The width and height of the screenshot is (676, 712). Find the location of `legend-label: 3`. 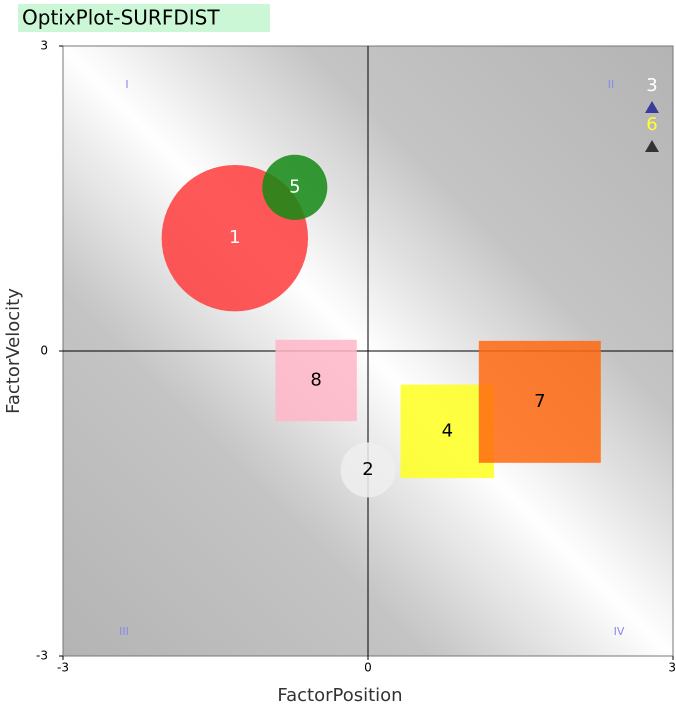

legend-label: 3 is located at coordinates (651, 85).